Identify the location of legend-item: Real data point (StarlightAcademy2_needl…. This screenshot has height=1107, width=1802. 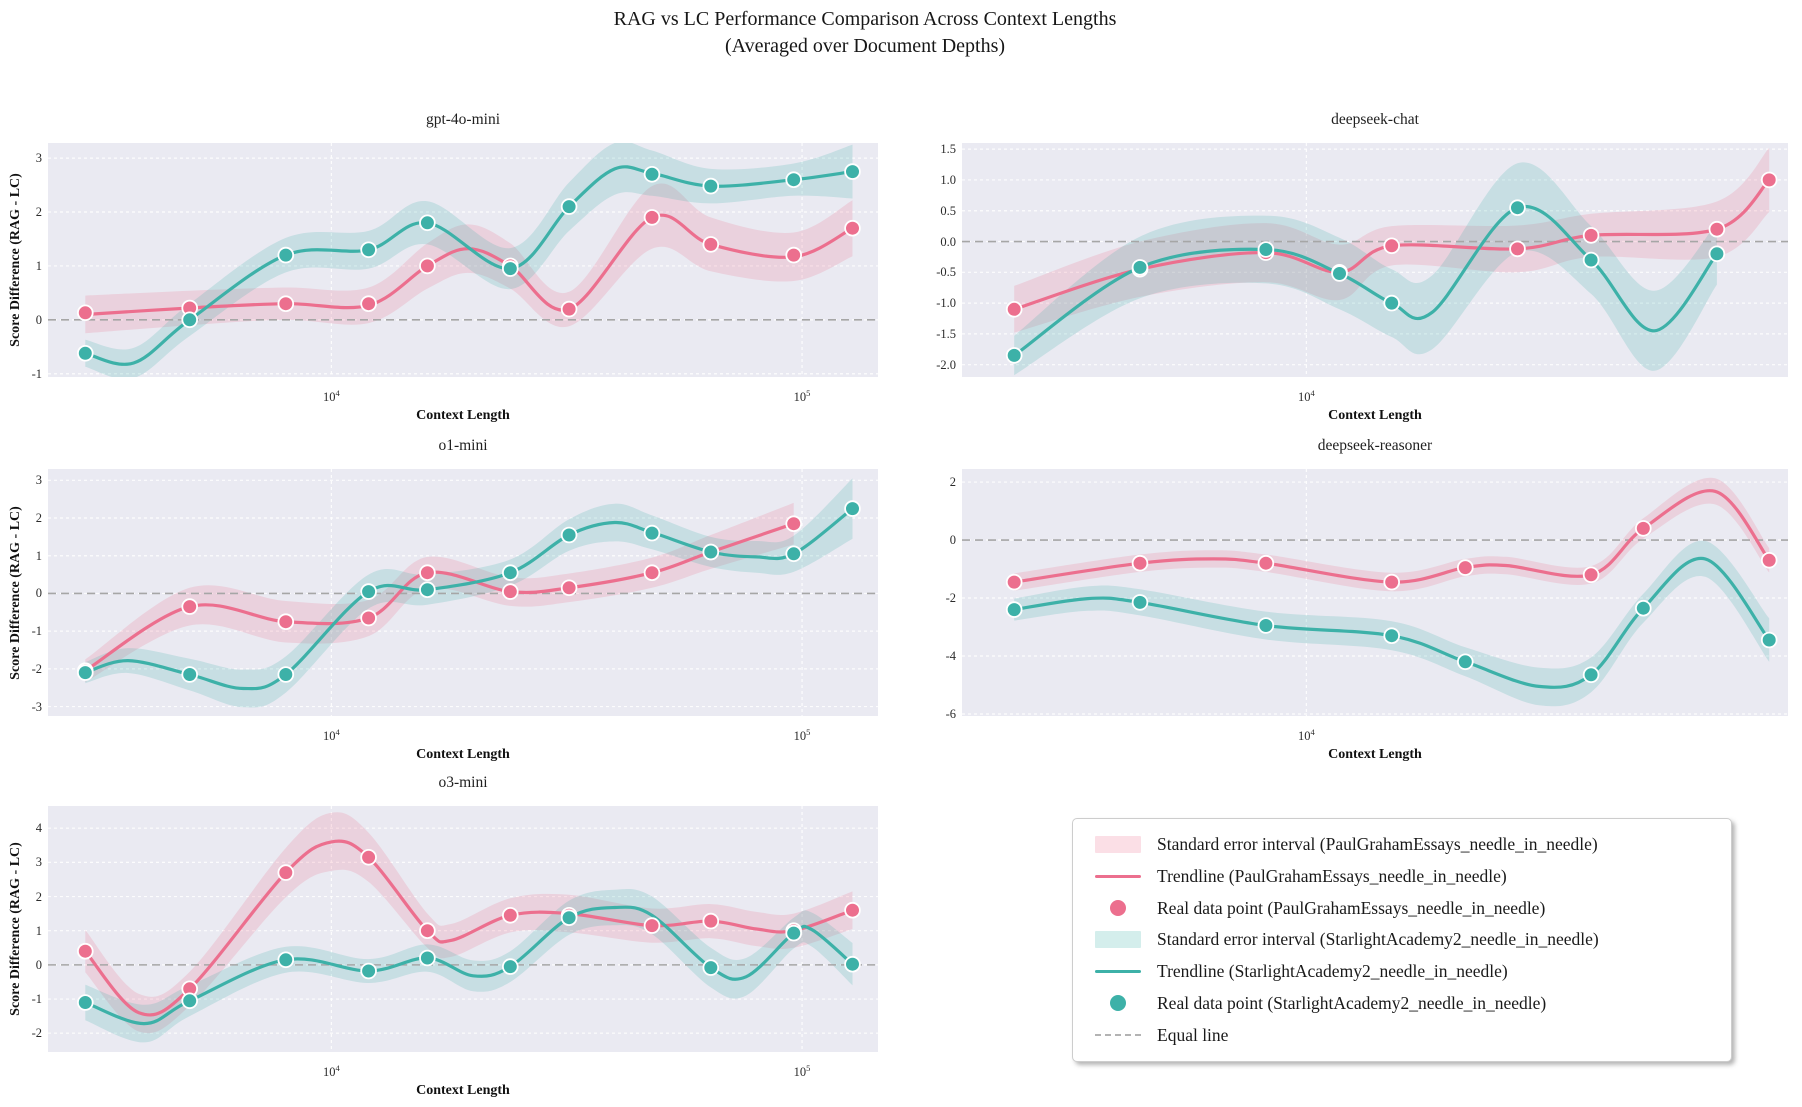
(1413, 1003).